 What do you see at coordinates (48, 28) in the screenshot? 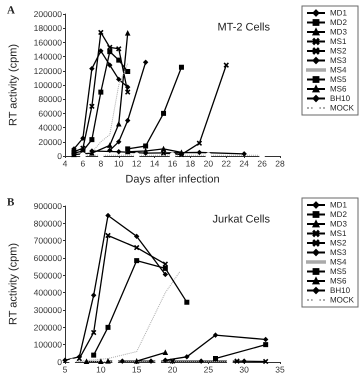
I see `y-tick-label: 180000` at bounding box center [48, 28].